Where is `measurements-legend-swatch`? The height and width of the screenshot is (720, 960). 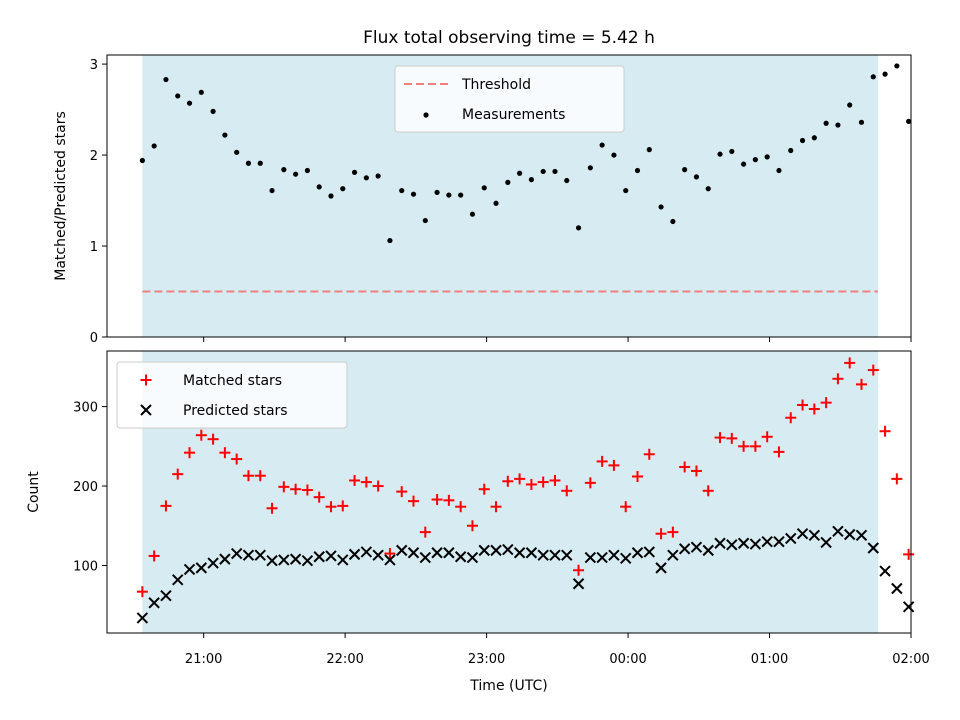
measurements-legend-swatch is located at coordinates (426, 115).